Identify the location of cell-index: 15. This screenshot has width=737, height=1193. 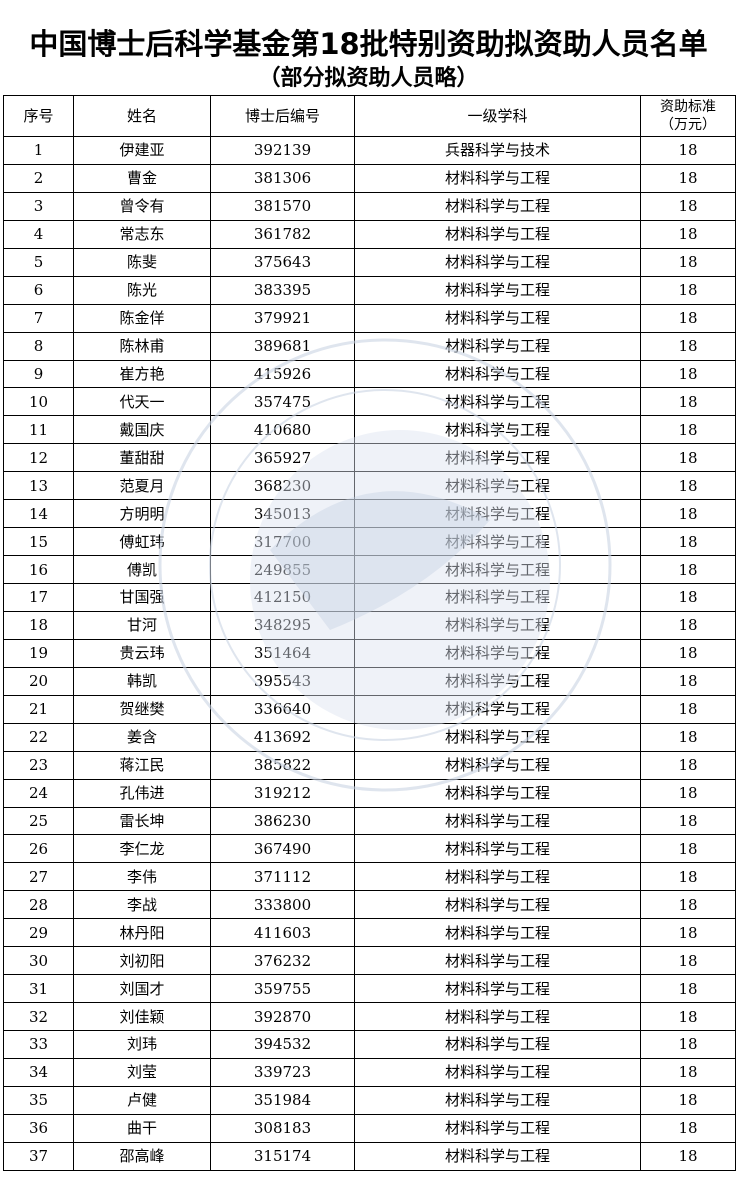
(38, 542).